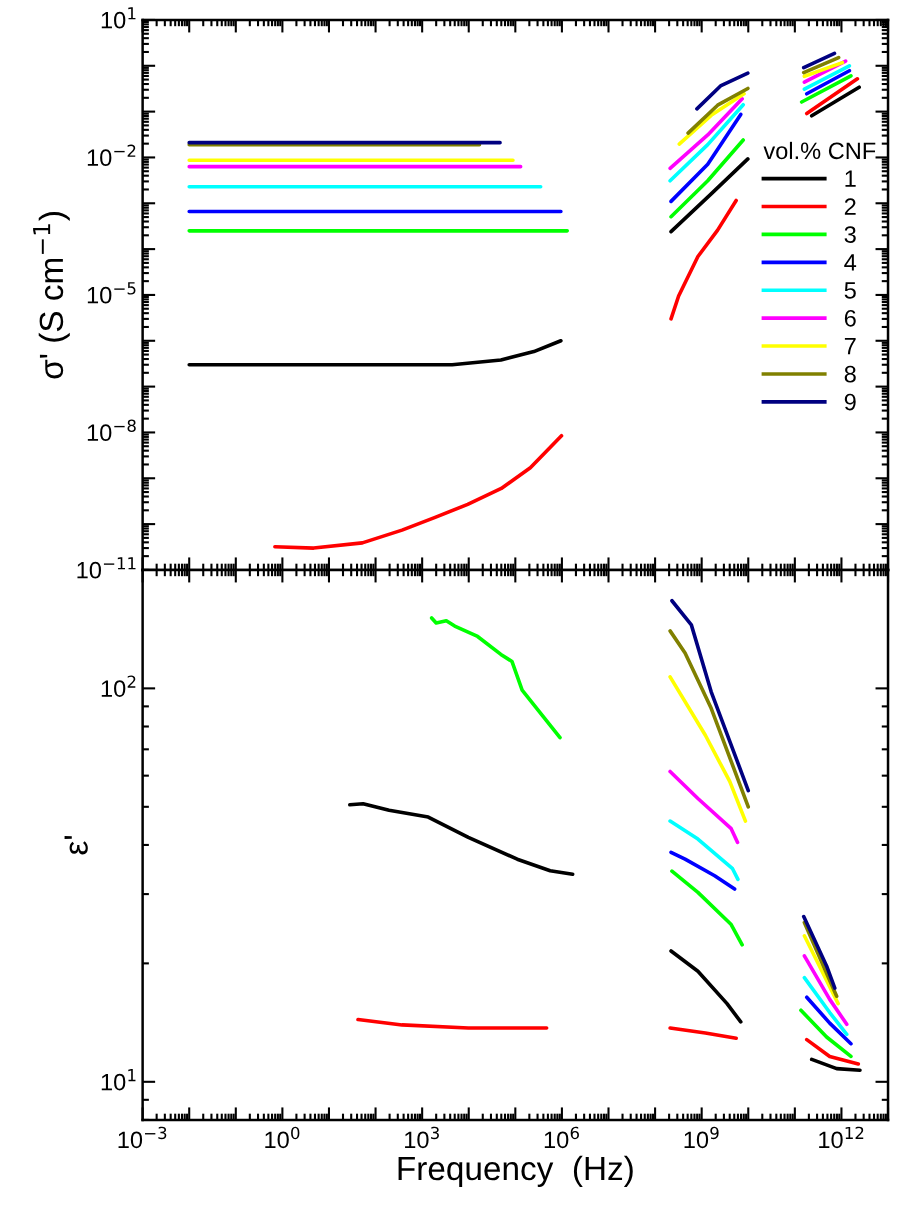  Describe the element at coordinates (111, 155) in the screenshot. I see `y-tick-label: 10$^{−2}$` at that location.